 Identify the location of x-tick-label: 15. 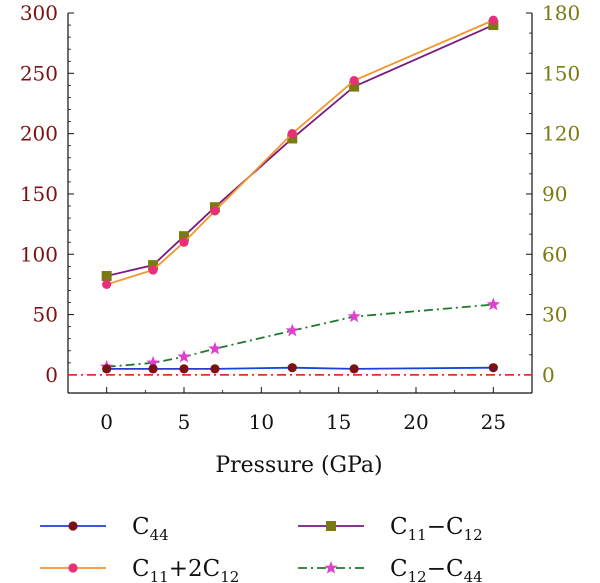
(338, 422).